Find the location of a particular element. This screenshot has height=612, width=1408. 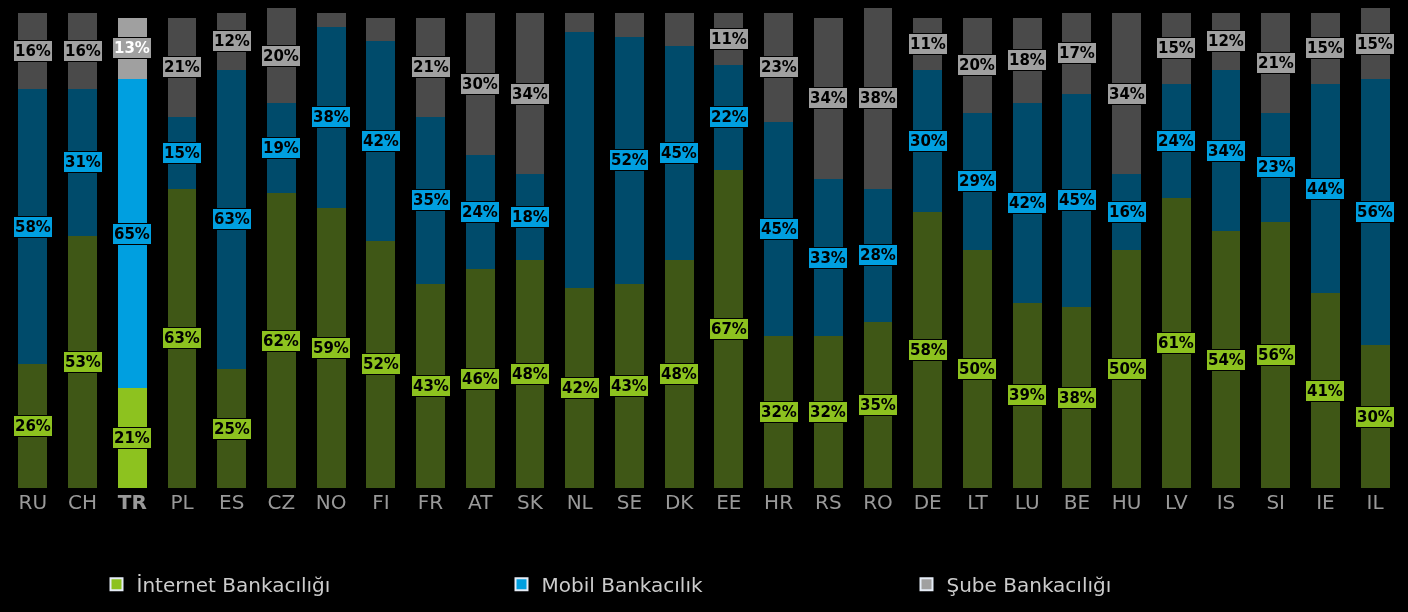

legend-label: İnternet Bankacılığı is located at coordinates (233, 585).